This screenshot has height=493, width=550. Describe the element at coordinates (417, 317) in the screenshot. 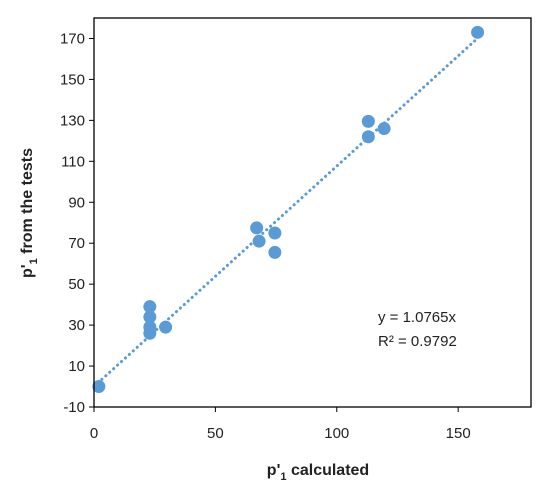

I see `trendline-equation: y = 1.0765x` at that location.